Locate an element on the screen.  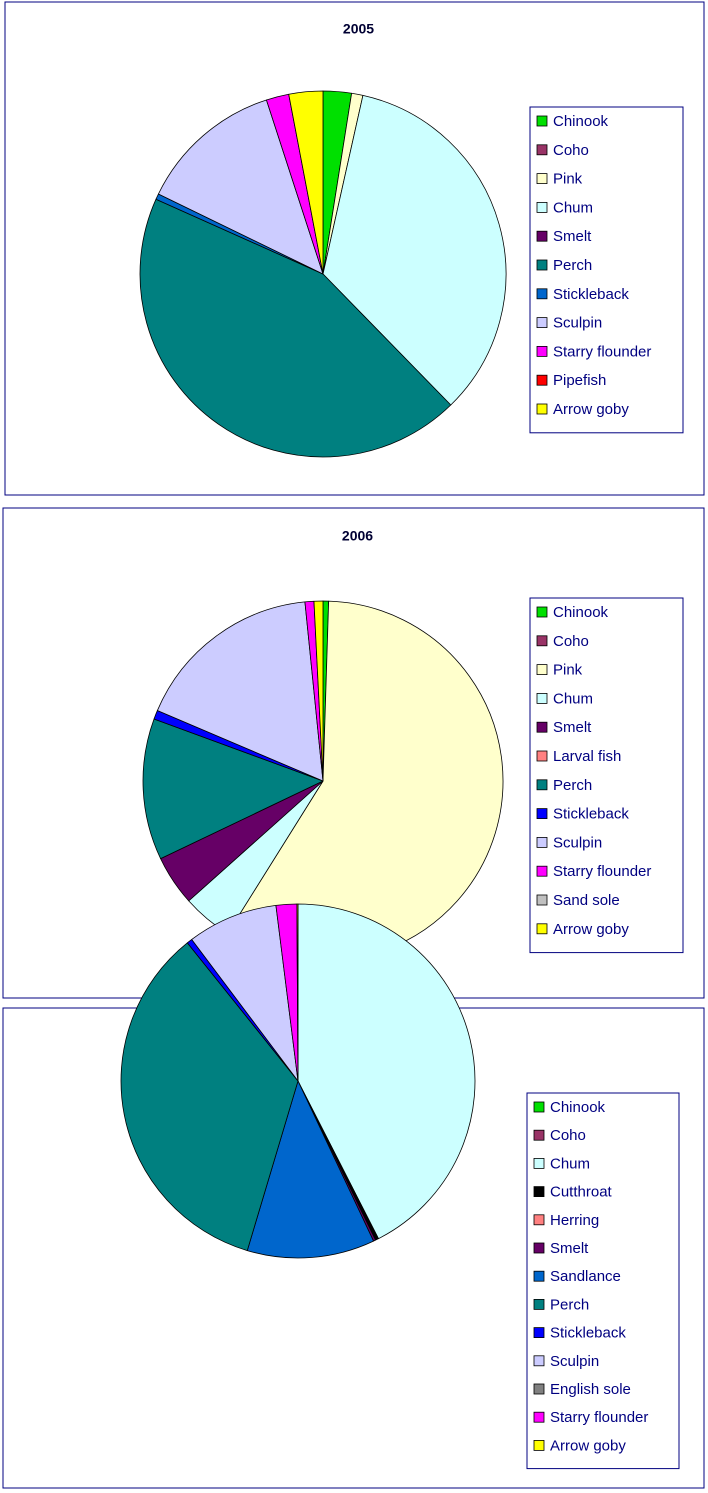
chart-title: 2005 is located at coordinates (358, 29).